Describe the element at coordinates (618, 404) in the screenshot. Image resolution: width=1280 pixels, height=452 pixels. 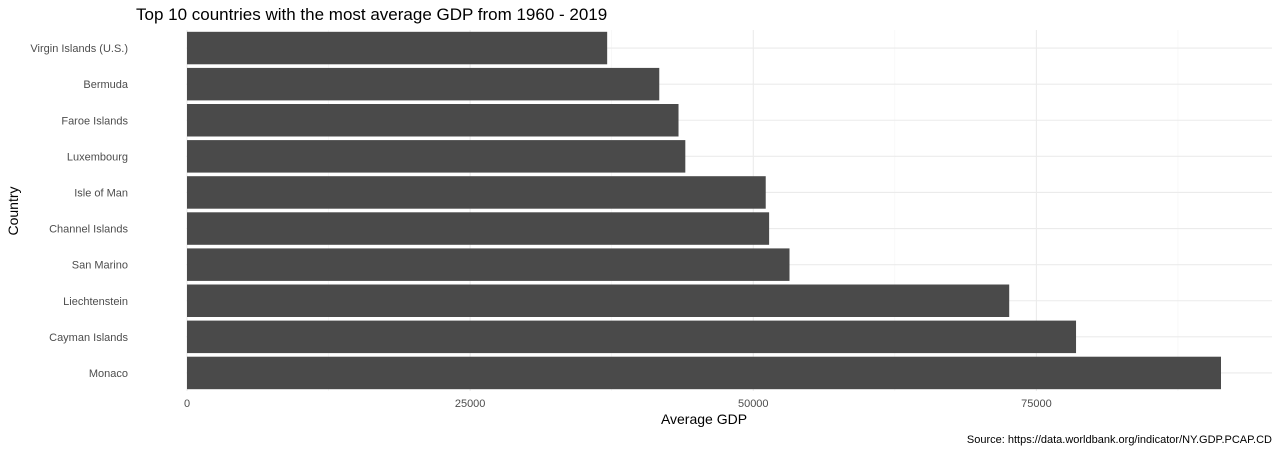
I see `x-axis-tick-labels: 0 25000 50000 75000` at that location.